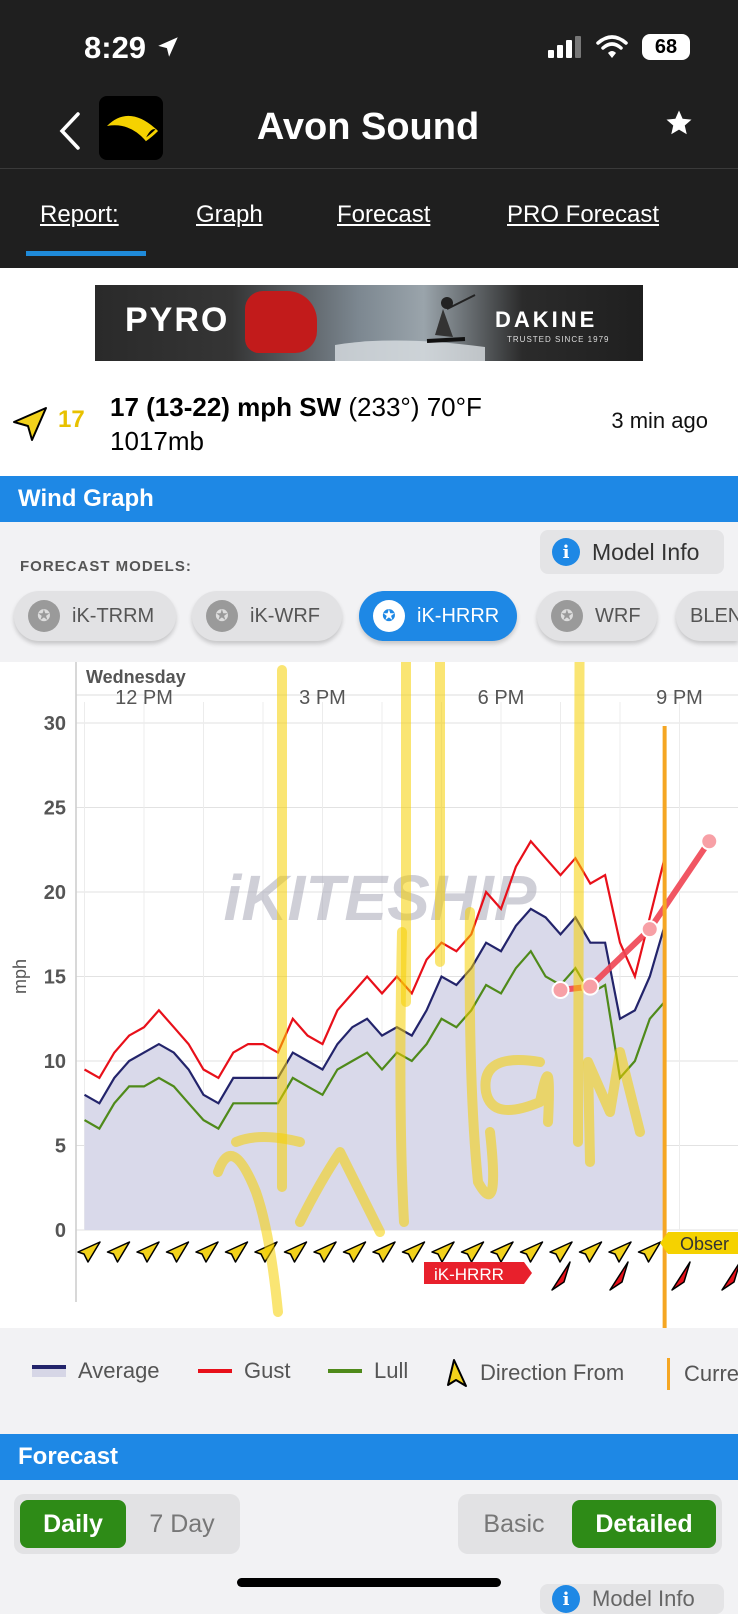 This screenshot has height=1614, width=738. What do you see at coordinates (55, 978) in the screenshot?
I see `y-tick-label: 15` at bounding box center [55, 978].